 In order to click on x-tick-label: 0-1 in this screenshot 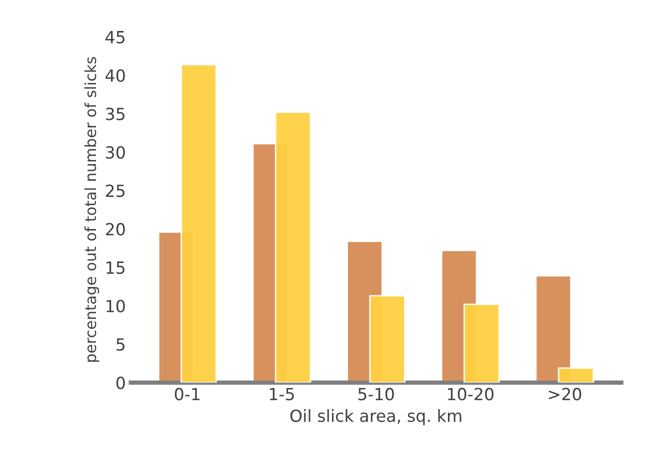, I will do `click(187, 394)`.